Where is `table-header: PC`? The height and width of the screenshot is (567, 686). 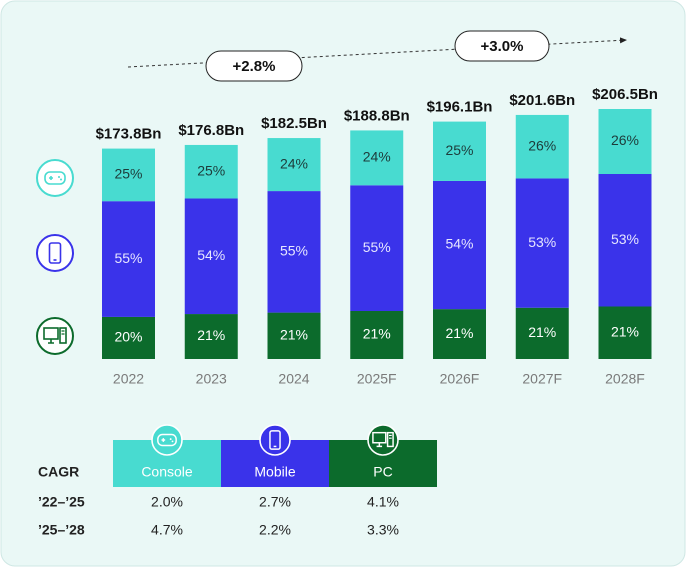 table-header: PC is located at coordinates (382, 472).